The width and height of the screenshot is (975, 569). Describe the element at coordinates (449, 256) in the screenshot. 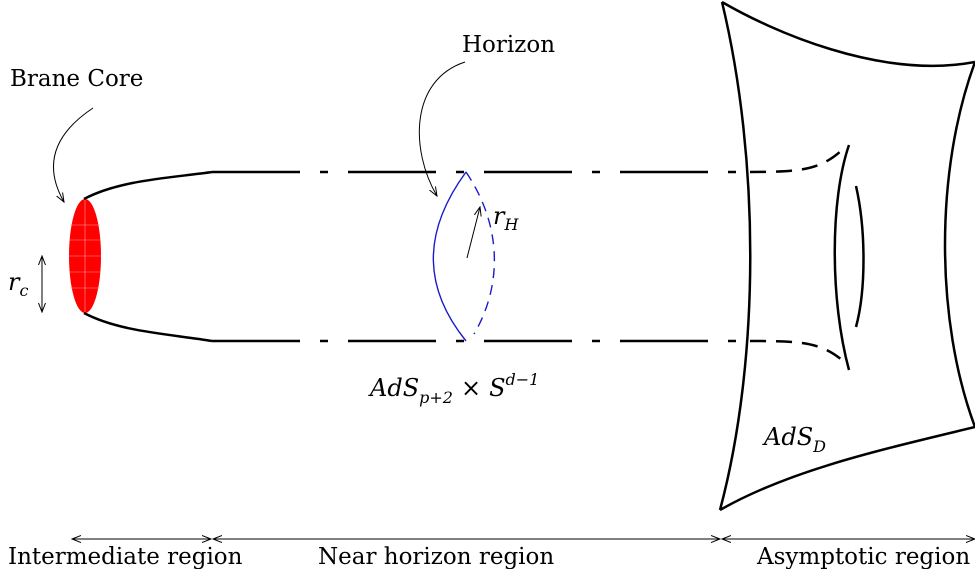

I see `horizon-solid-arc` at that location.